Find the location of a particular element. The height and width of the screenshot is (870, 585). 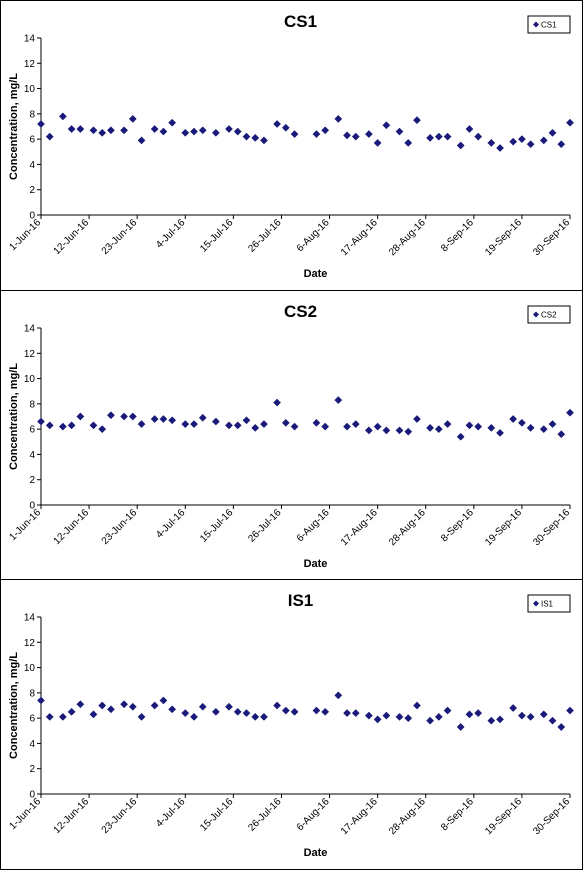

x-tick-label: 19-Sep-16 is located at coordinates (503, 816).